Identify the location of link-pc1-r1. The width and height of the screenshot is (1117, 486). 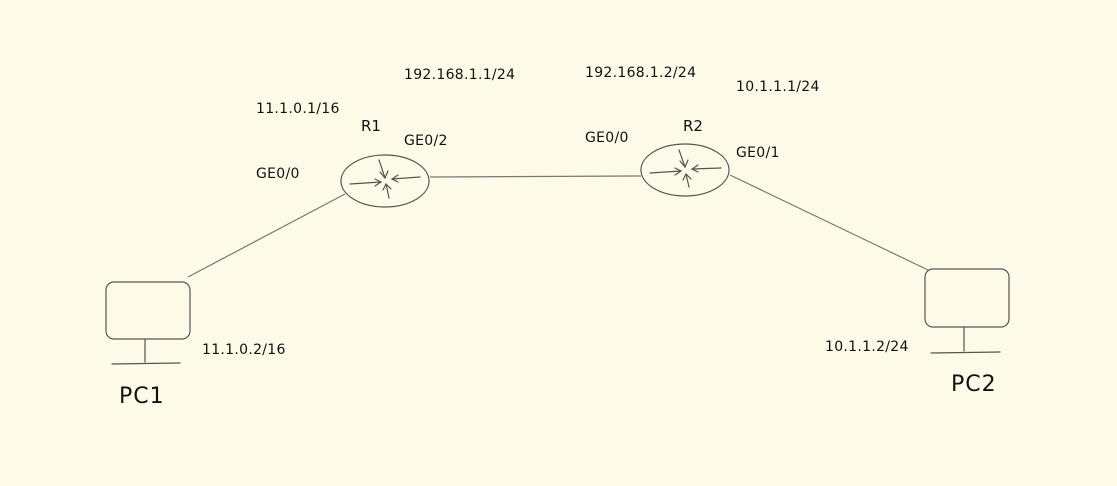
(266, 235).